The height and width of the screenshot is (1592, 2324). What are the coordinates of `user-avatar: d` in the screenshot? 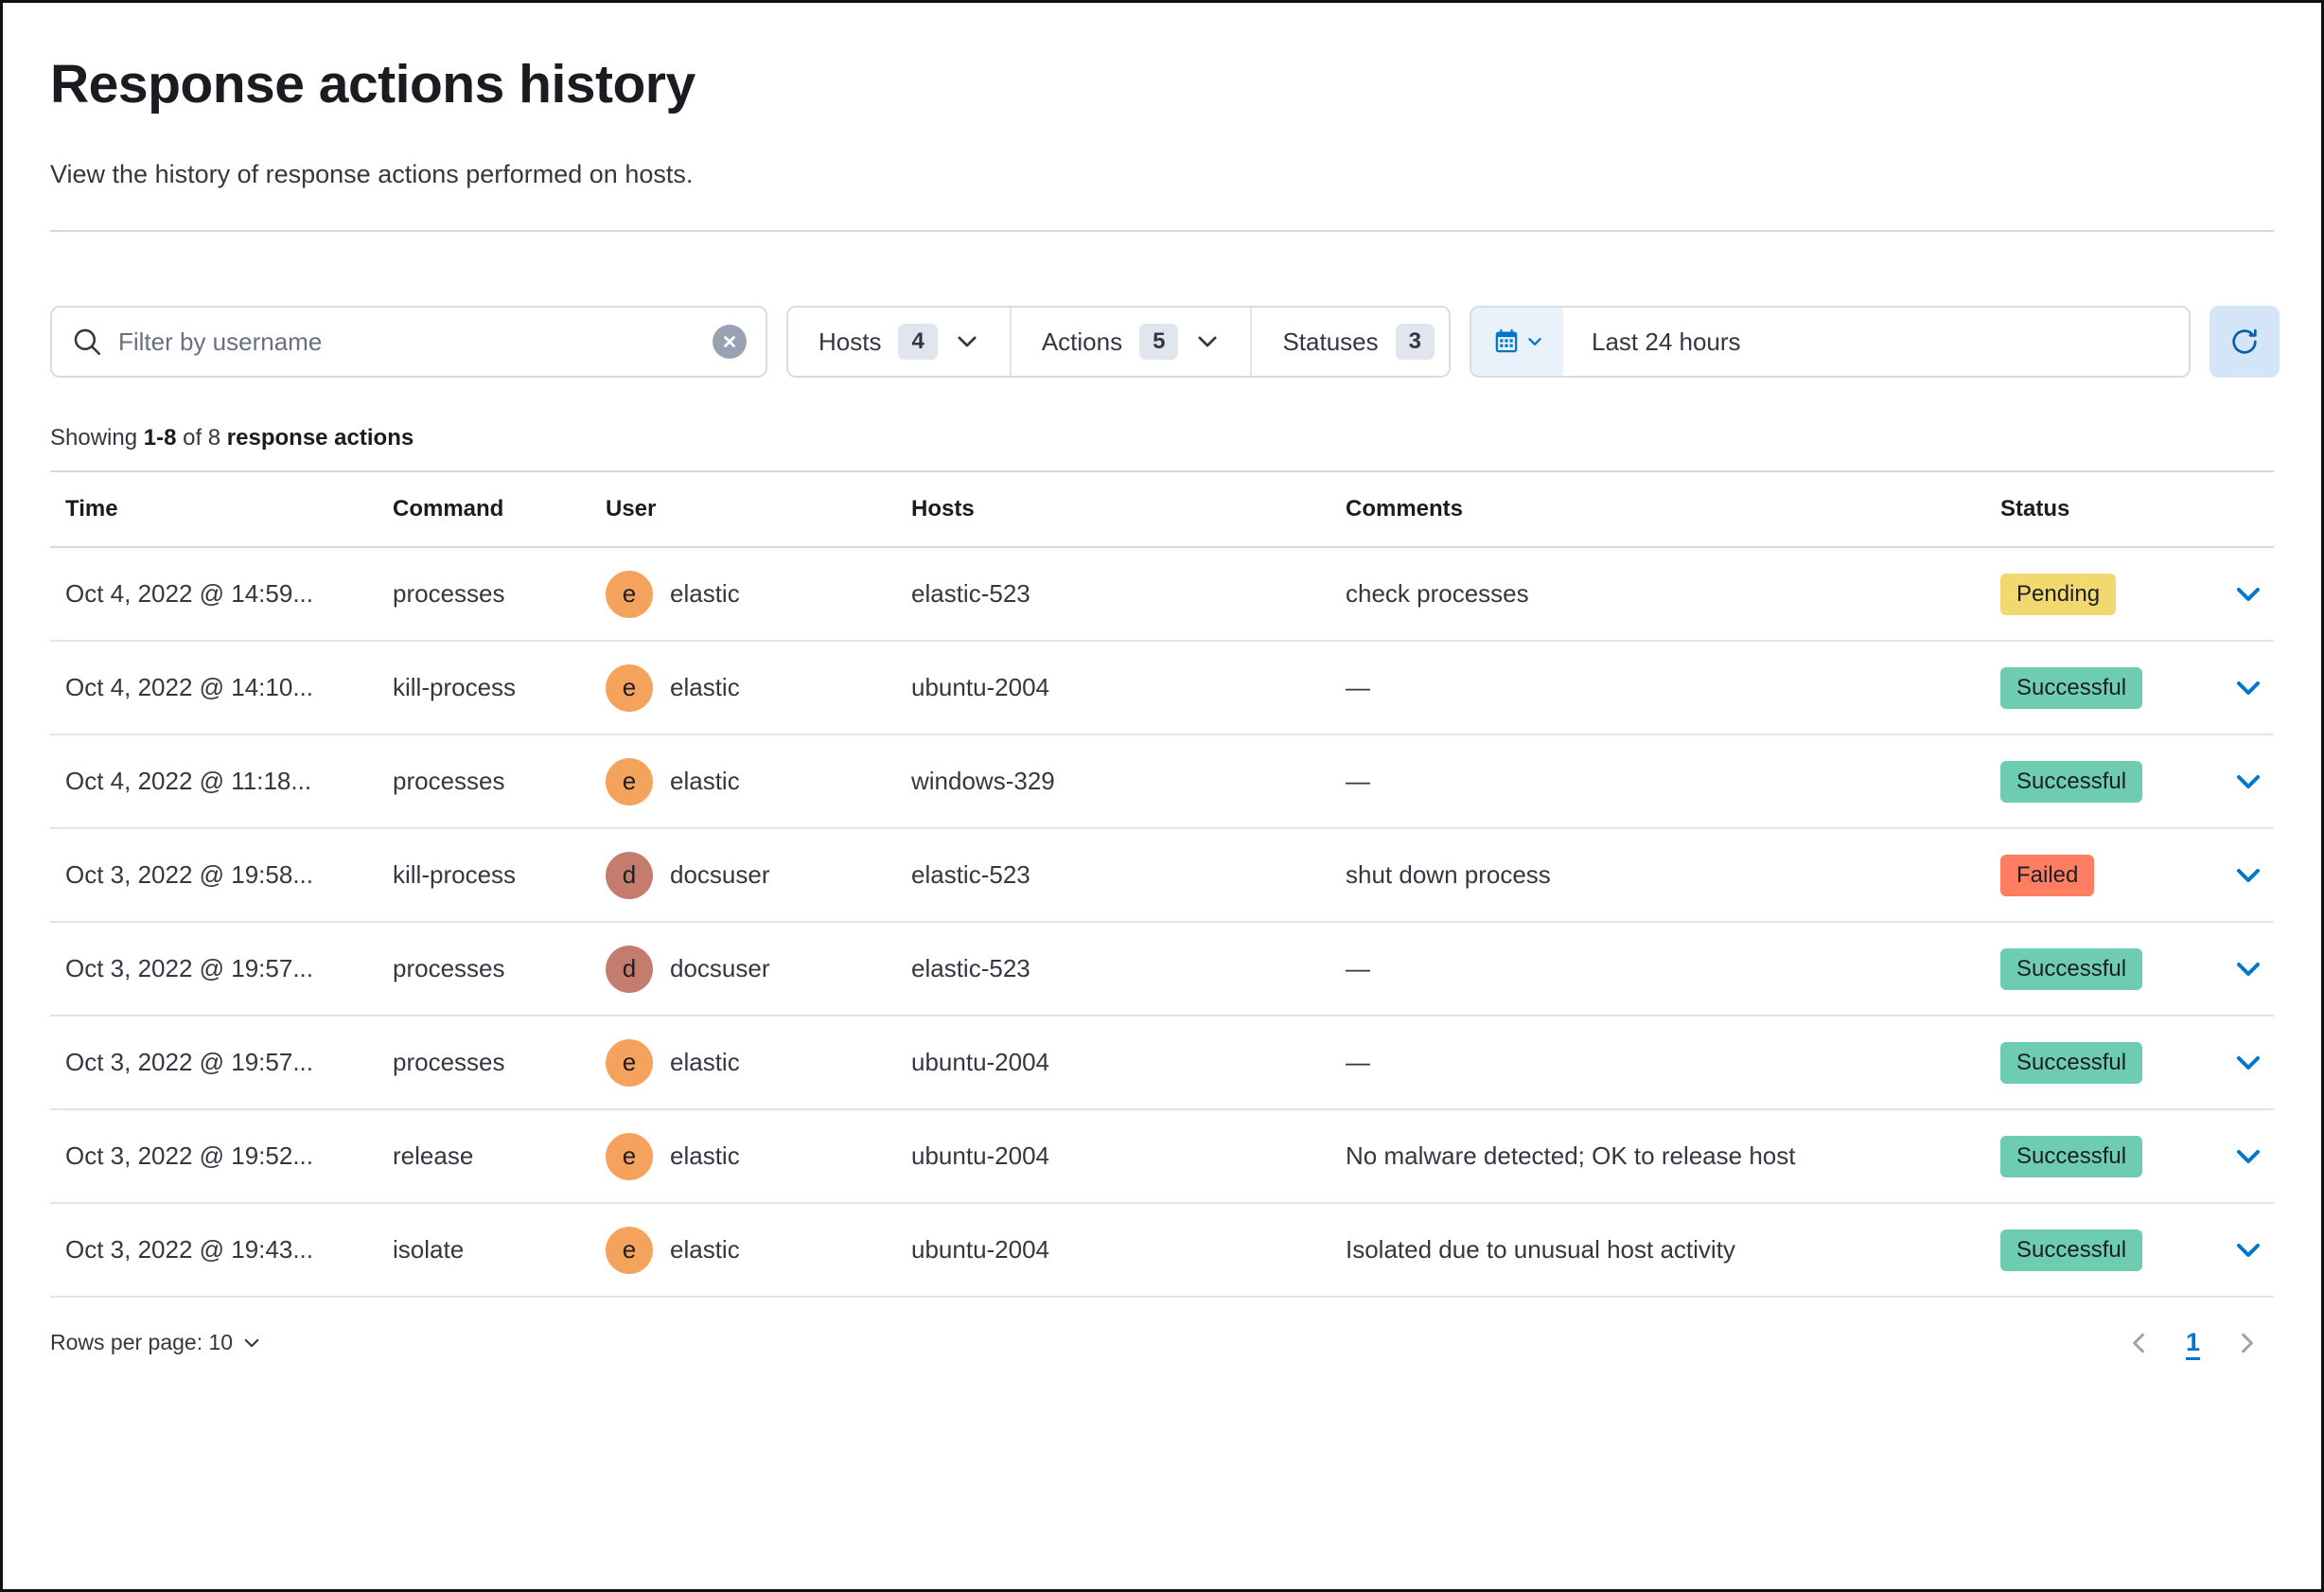 It's located at (629, 969).